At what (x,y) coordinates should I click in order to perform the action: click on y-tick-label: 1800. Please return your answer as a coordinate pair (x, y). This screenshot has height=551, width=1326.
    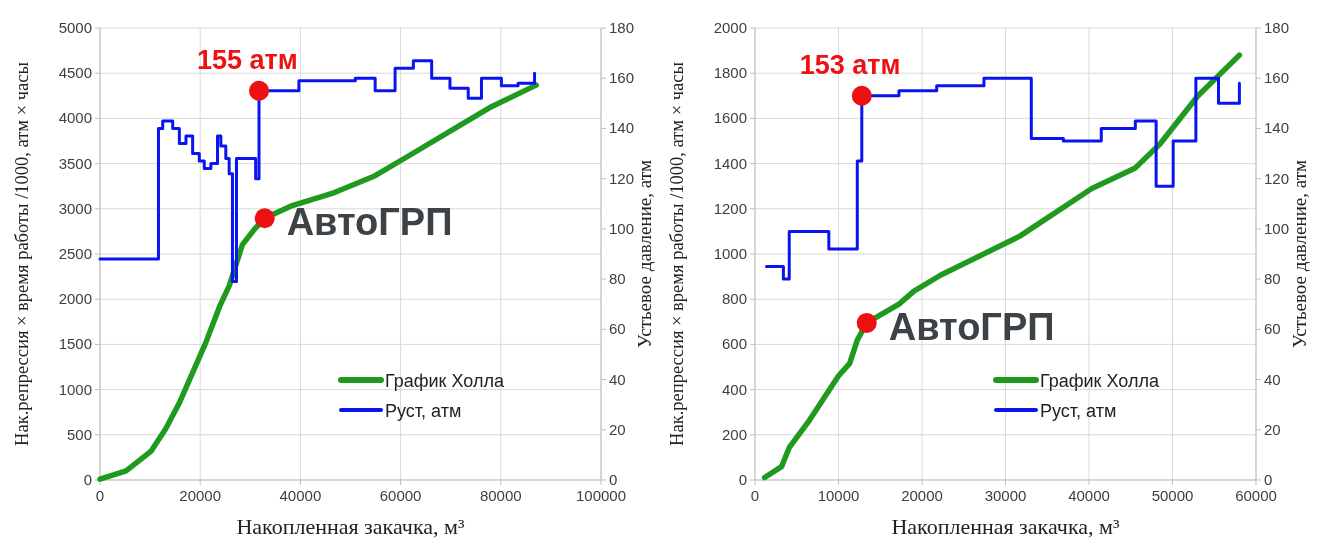
    Looking at the image, I should click on (730, 73).